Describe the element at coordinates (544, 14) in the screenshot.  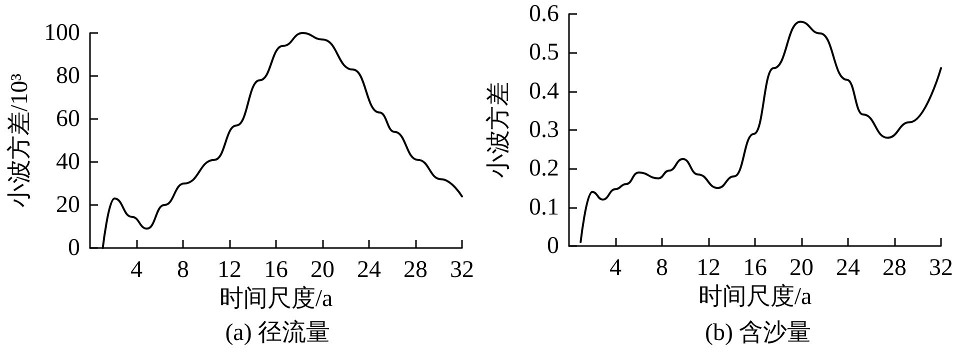
I see `y-tick-label: 0.6` at that location.